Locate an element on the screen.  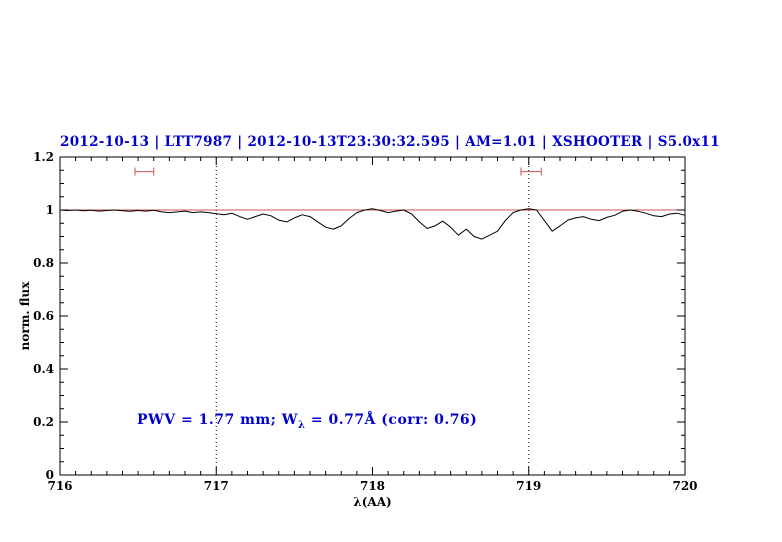
pwv-annotation-suffix: = 0.77Å (corr: 0.76) is located at coordinates (391, 420).